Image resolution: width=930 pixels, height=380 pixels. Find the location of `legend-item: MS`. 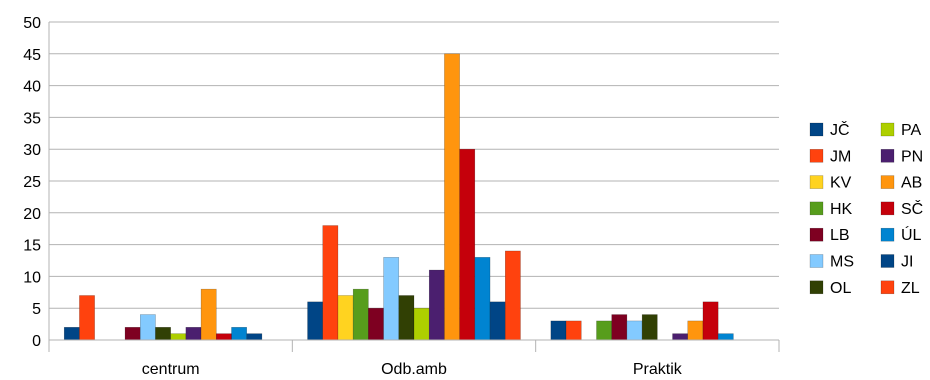

legend-item: MS is located at coordinates (831, 262).